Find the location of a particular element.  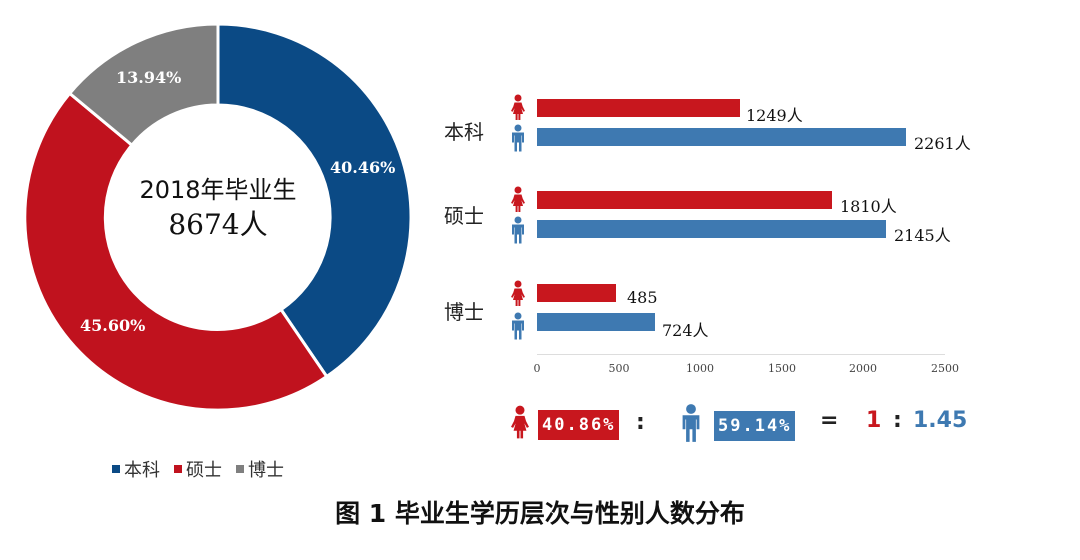

x-tick: 2000 is located at coordinates (863, 368).